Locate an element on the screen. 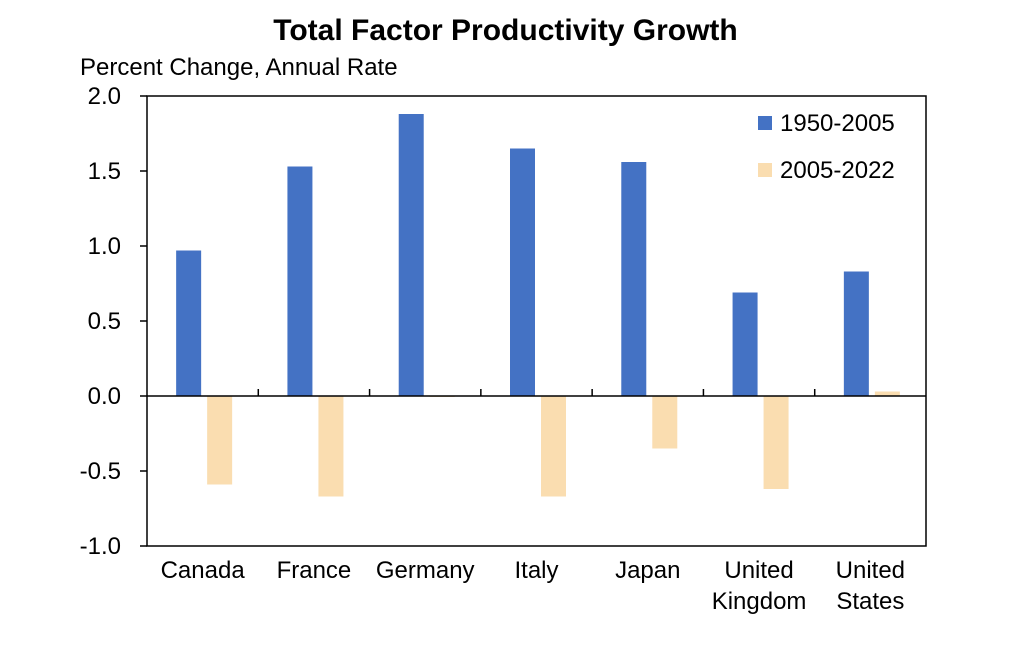 The height and width of the screenshot is (655, 1011). x-tick-label-line: States is located at coordinates (870, 601).